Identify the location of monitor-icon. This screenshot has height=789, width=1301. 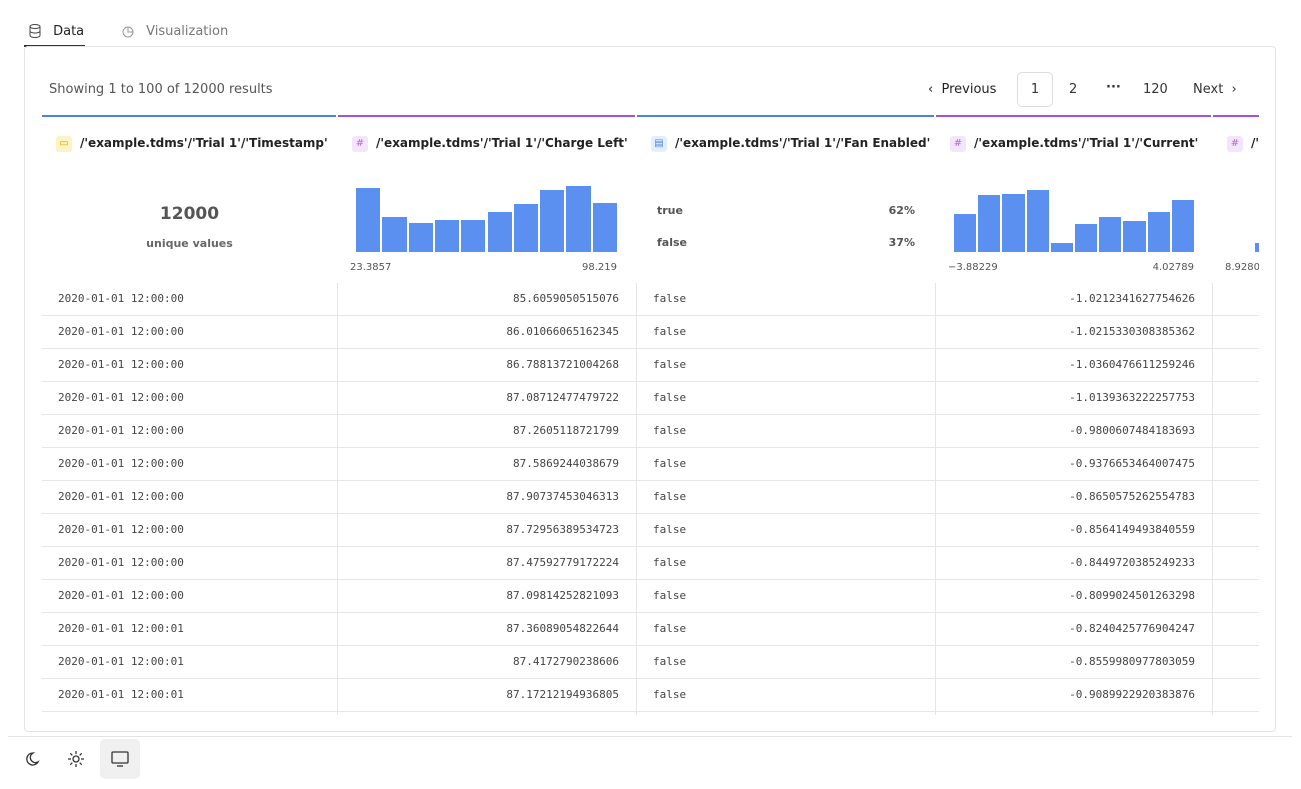
(120, 759).